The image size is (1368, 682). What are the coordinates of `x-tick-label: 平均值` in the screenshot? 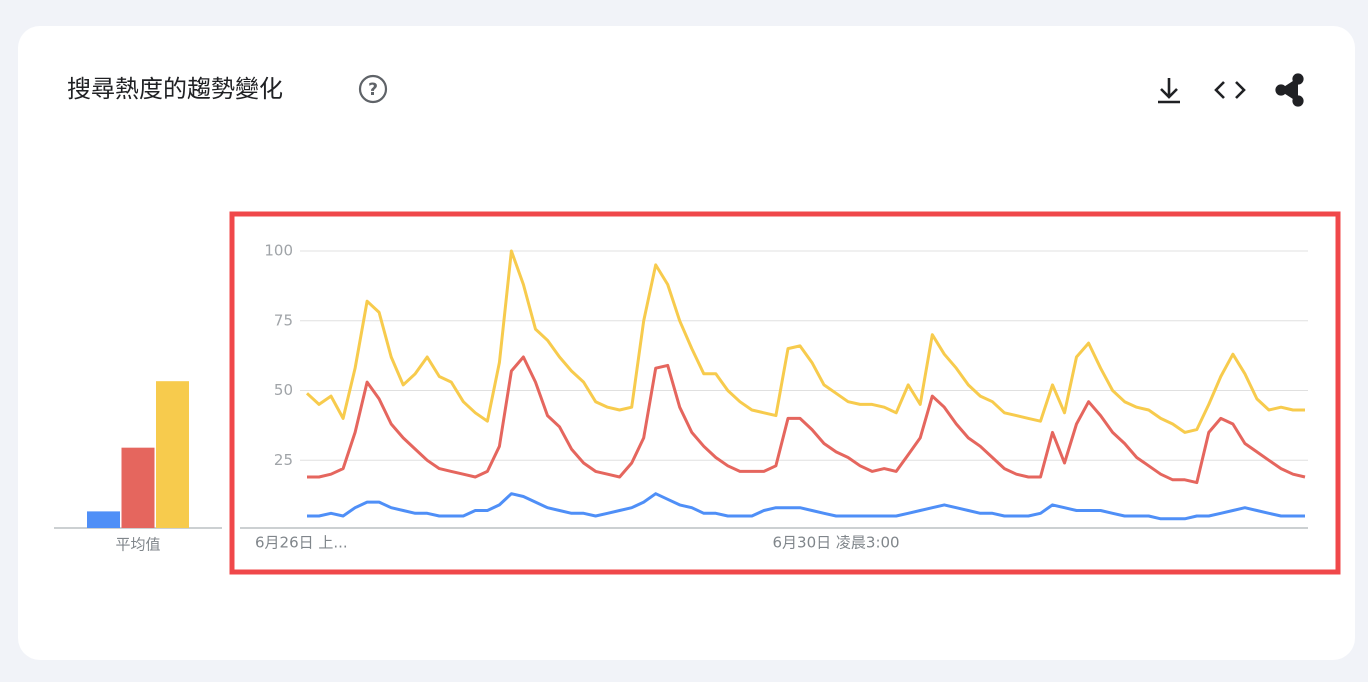 It's located at (137, 545).